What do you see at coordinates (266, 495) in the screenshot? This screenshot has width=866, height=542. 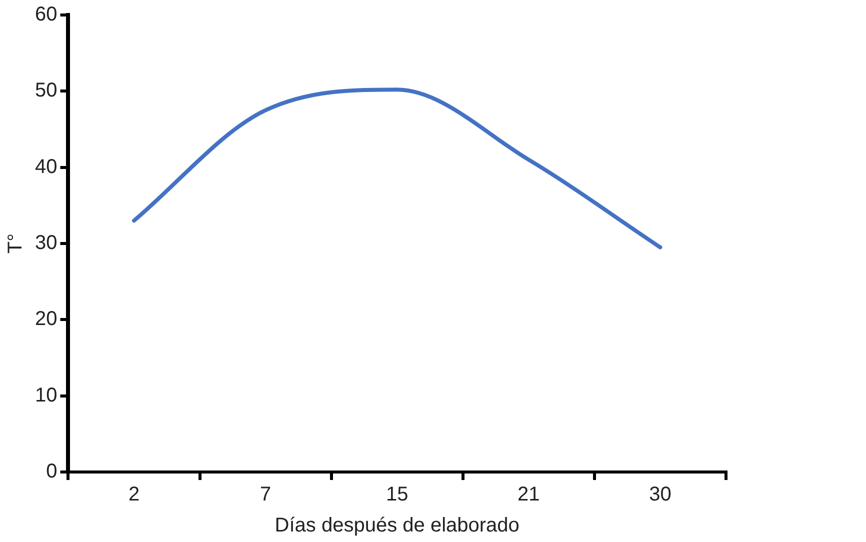 I see `x-tick-label: 7` at bounding box center [266, 495].